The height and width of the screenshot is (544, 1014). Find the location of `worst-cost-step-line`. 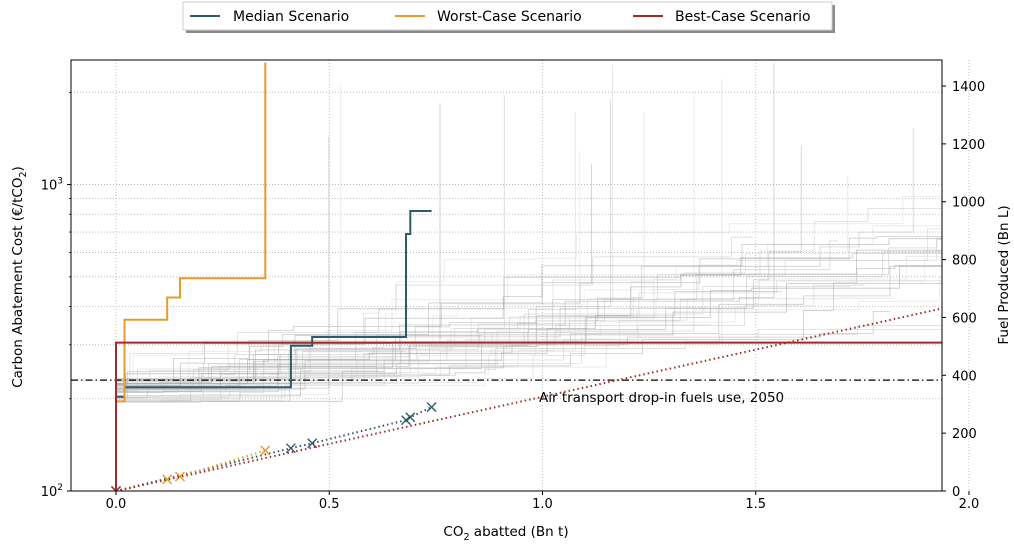

worst-cost-step-line is located at coordinates (191, 276).